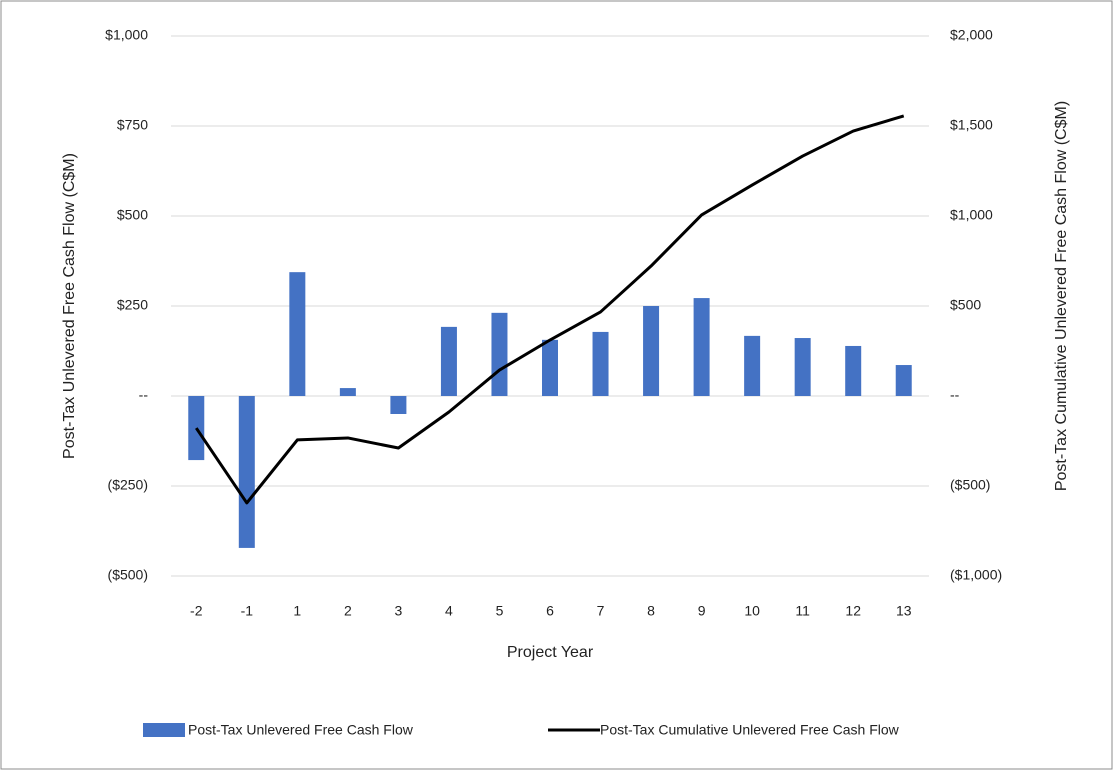 The width and height of the screenshot is (1114, 771). What do you see at coordinates (976, 575) in the screenshot?
I see `y2-tick-label: ($1,000)` at bounding box center [976, 575].